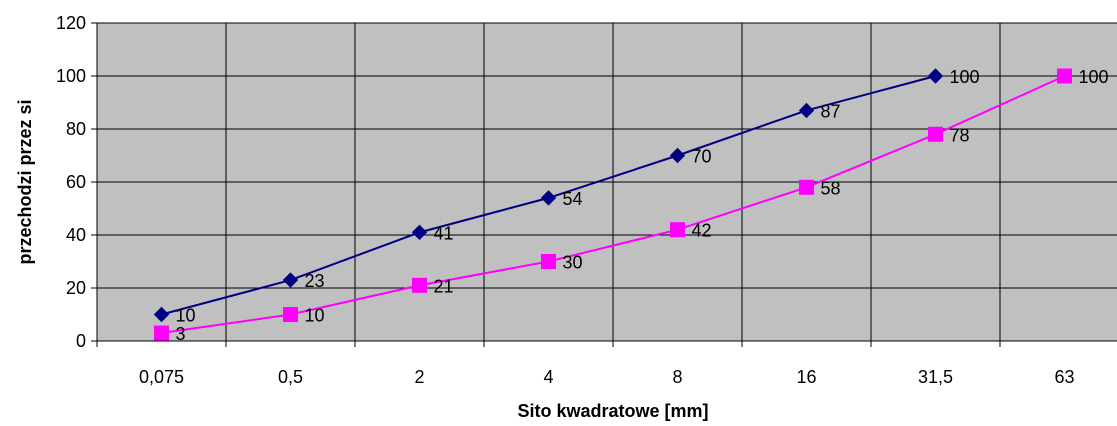  Describe the element at coordinates (81, 341) in the screenshot. I see `y-tick-label: 0` at that location.